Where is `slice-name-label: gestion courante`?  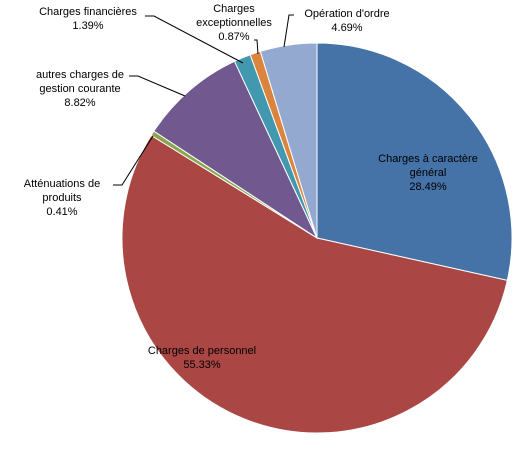 slice-name-label: gestion courante is located at coordinates (79, 89).